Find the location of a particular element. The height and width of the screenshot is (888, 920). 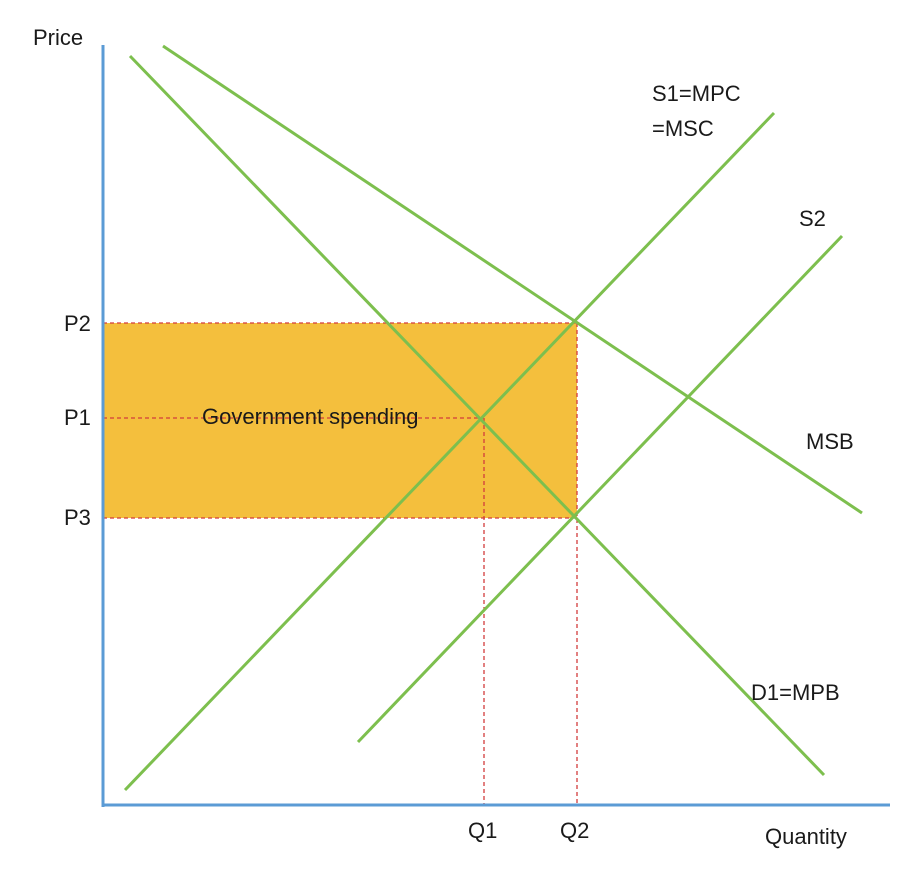

p3-label: P3 is located at coordinates (77, 517).